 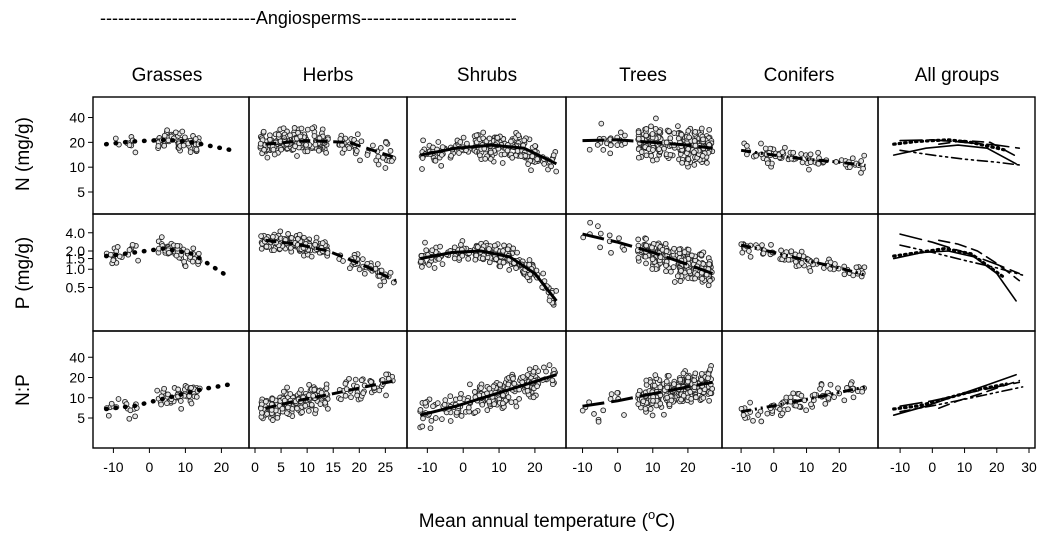 What do you see at coordinates (799, 75) in the screenshot?
I see `col-title-conifers: Conifers` at bounding box center [799, 75].